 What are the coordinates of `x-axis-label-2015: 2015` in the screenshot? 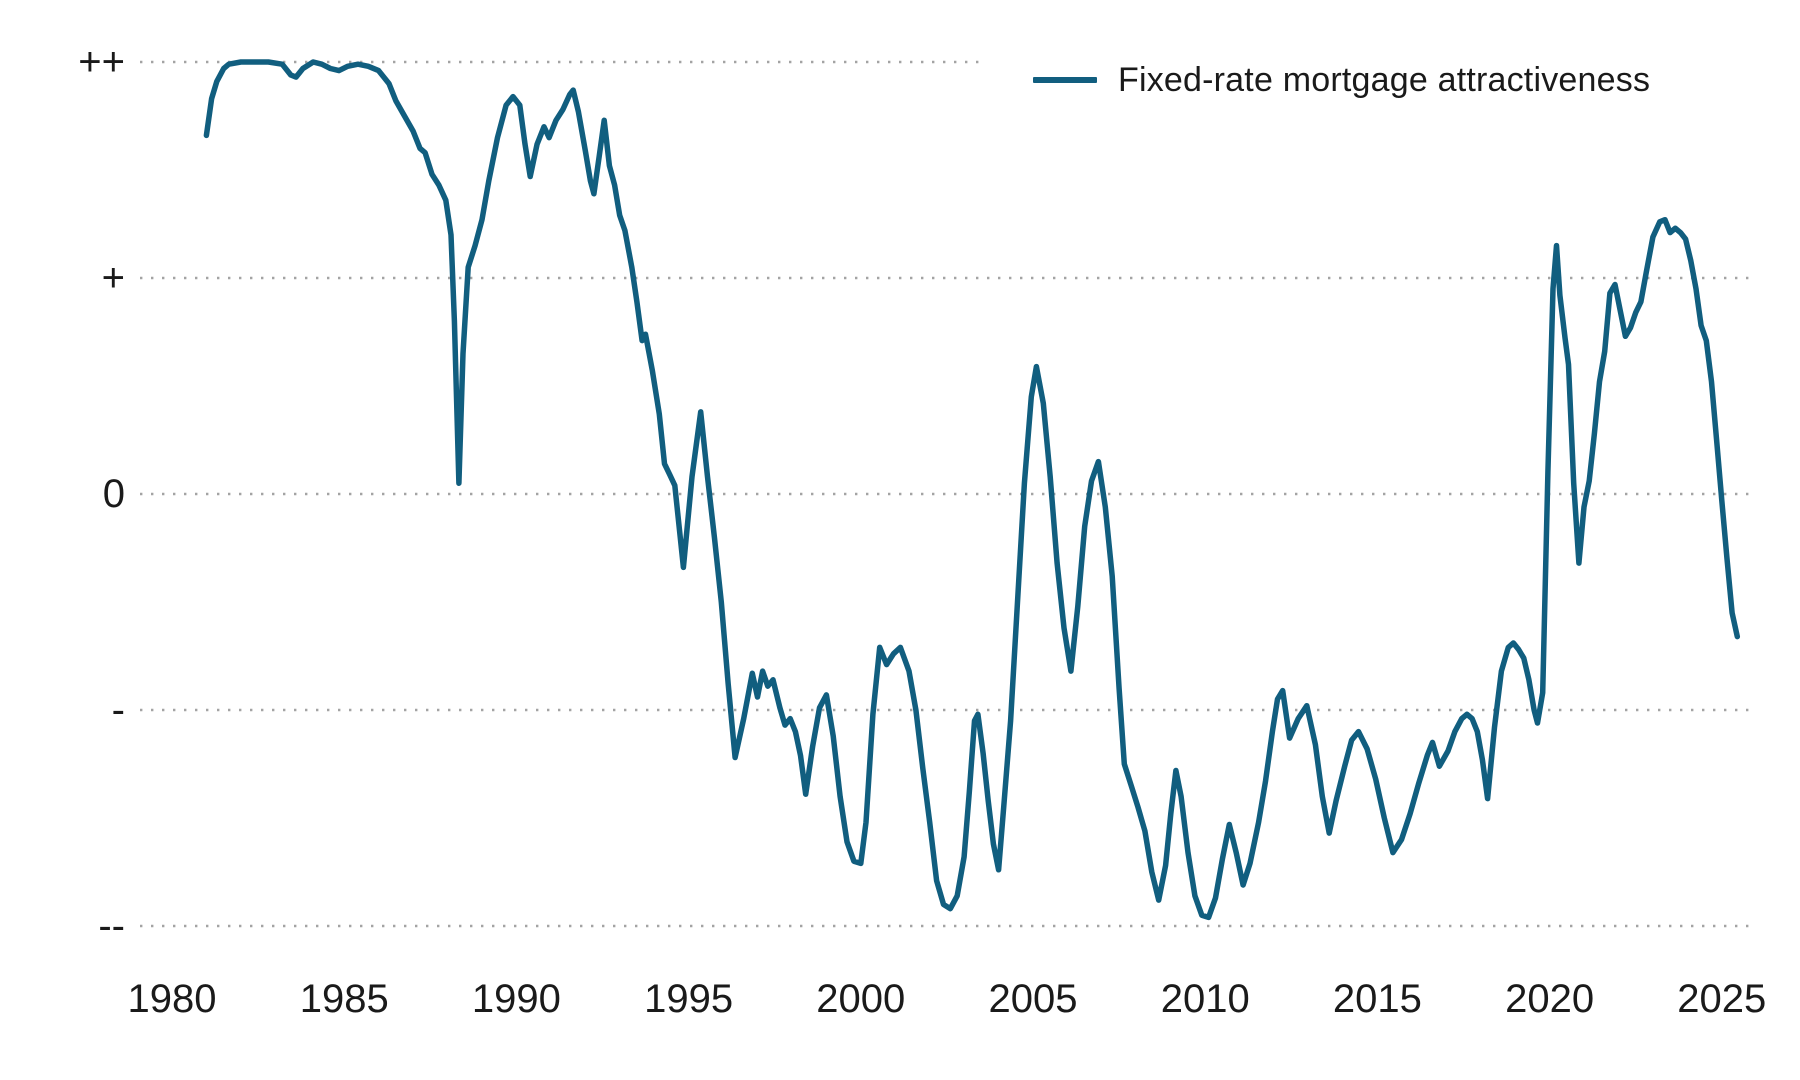 It's located at (1377, 999).